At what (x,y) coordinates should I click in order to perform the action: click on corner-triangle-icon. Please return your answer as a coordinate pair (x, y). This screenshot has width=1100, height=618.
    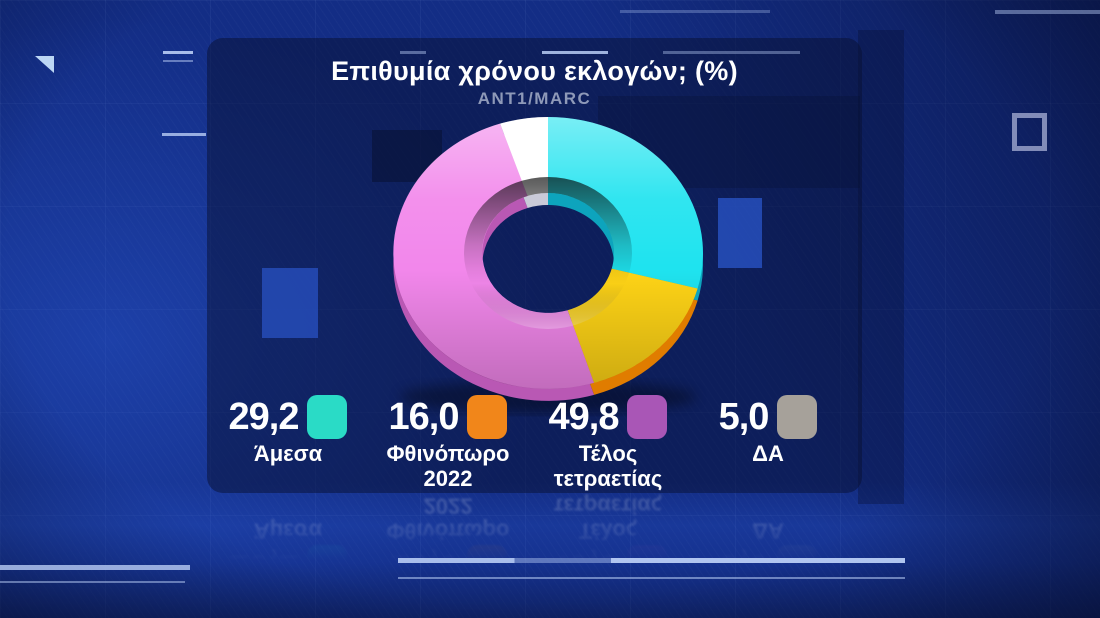
    Looking at the image, I should click on (44, 64).